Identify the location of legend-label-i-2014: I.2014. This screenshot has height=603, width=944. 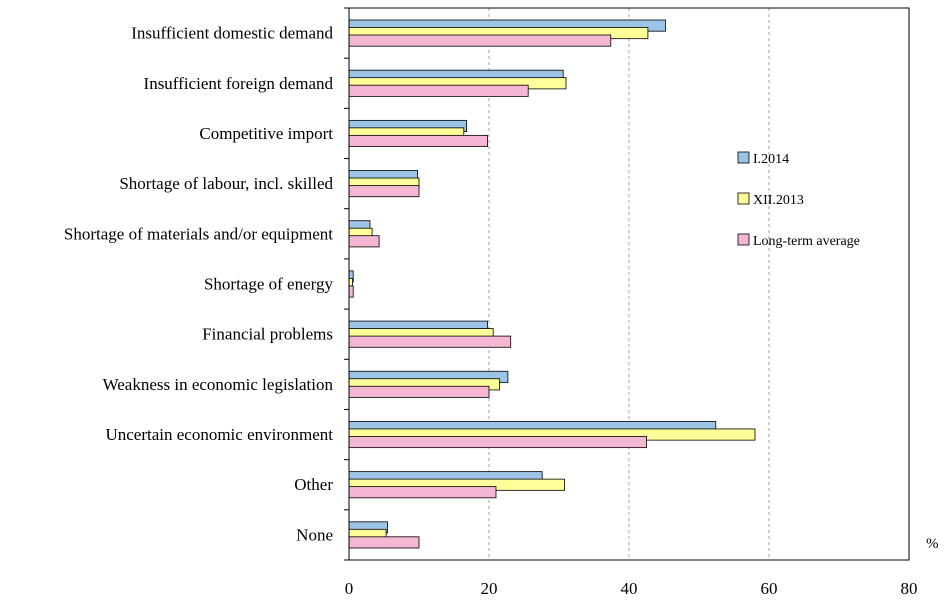
(771, 159).